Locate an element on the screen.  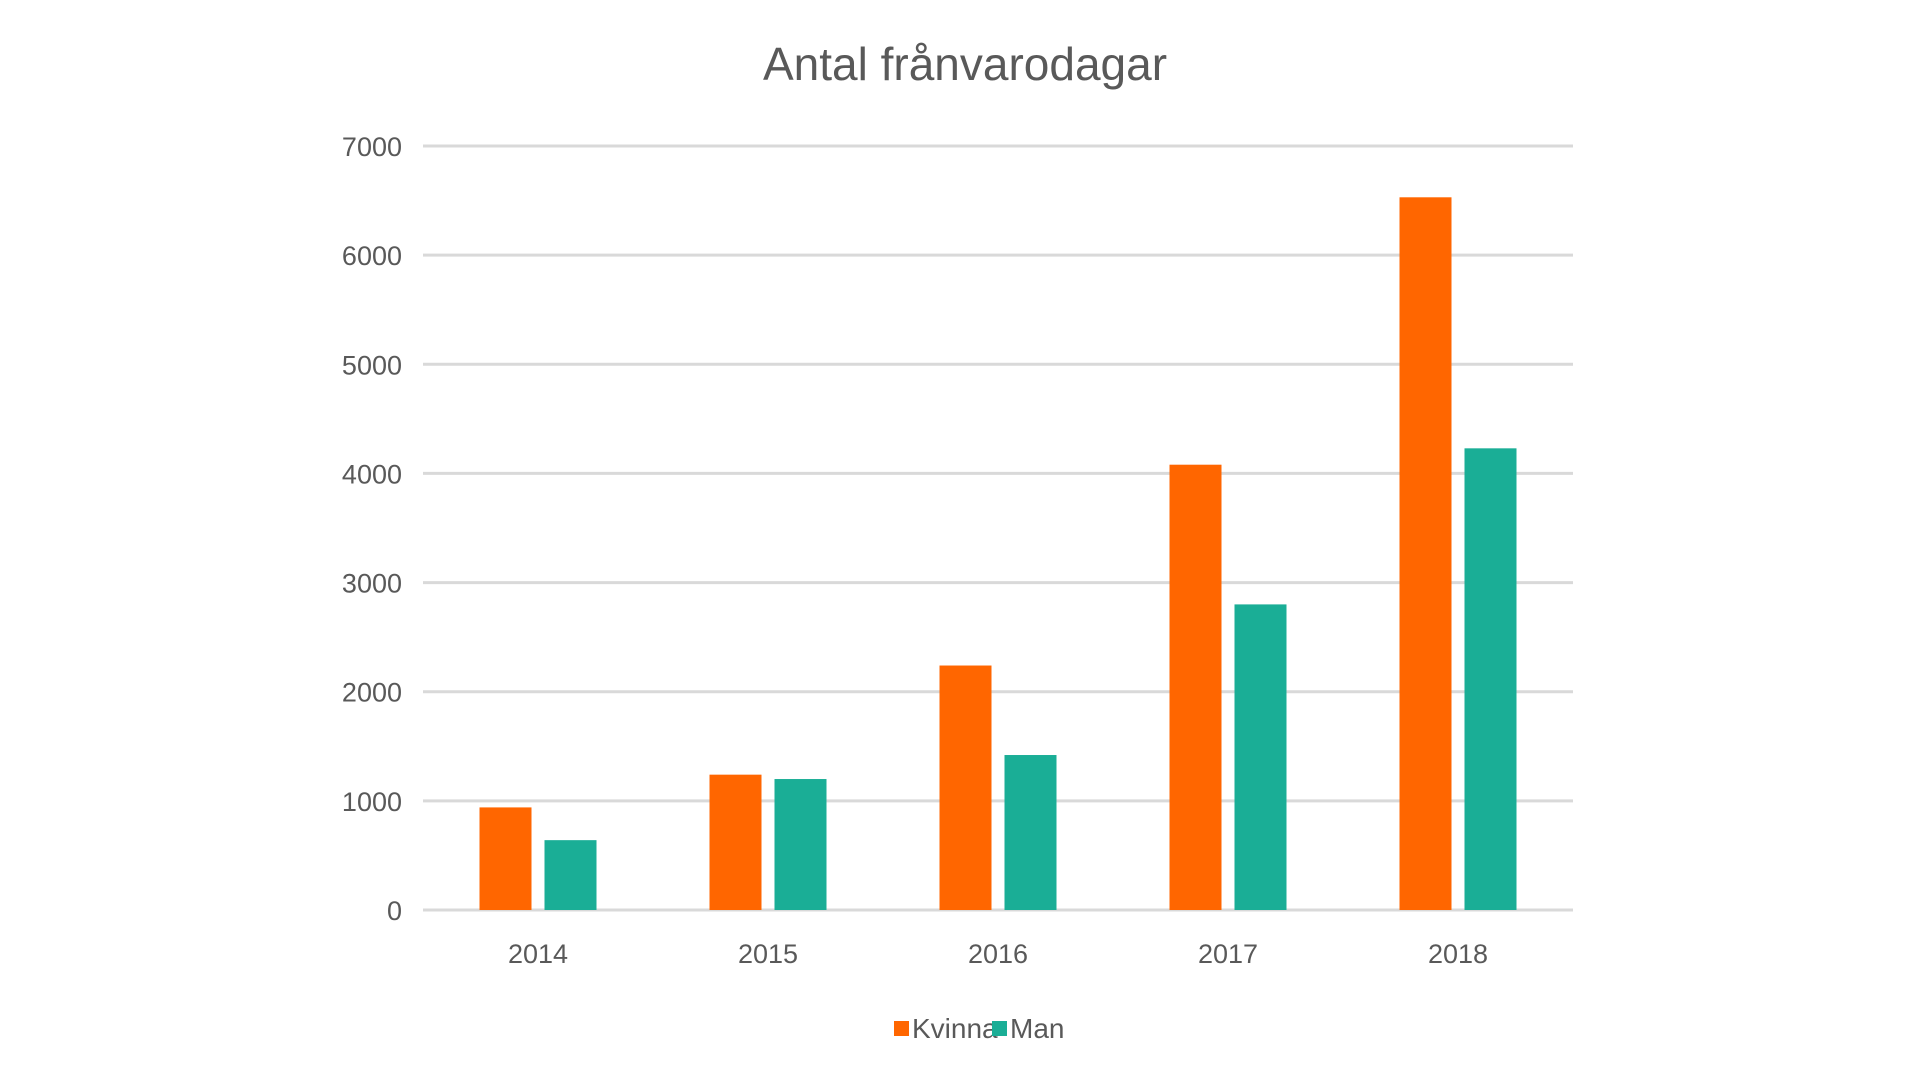
x-tick-label: 2014 is located at coordinates (538, 954).